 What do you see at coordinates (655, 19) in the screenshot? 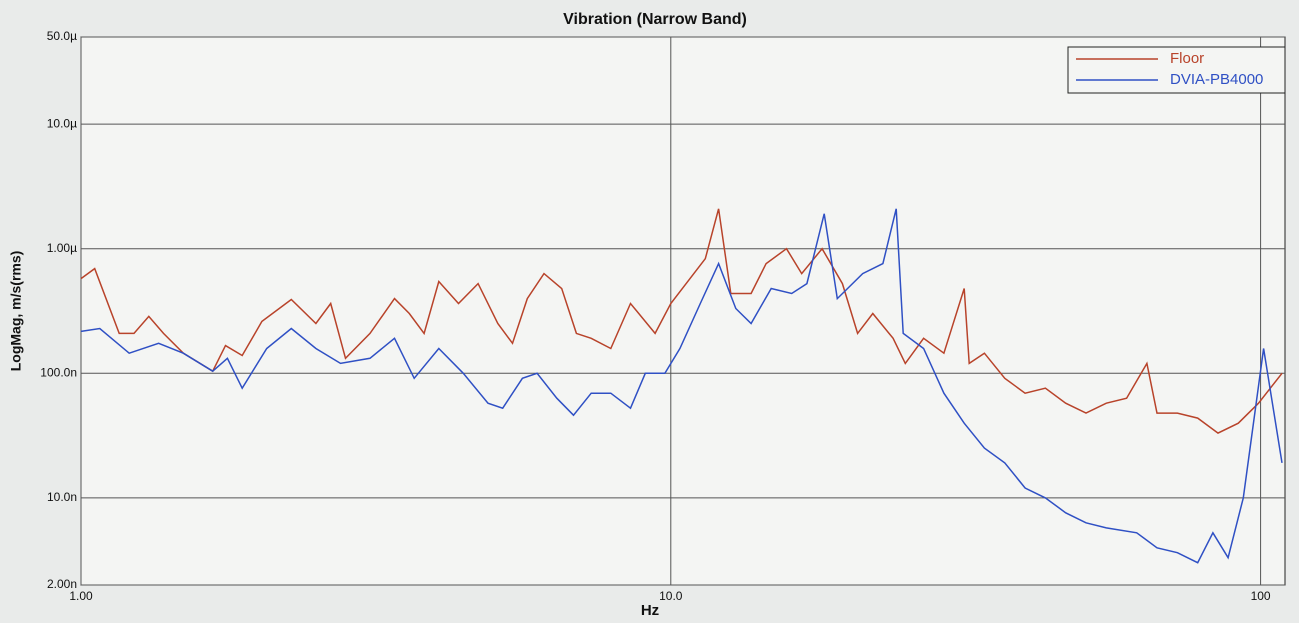
I see `chart-title: Vibration (Narrow Band)` at bounding box center [655, 19].